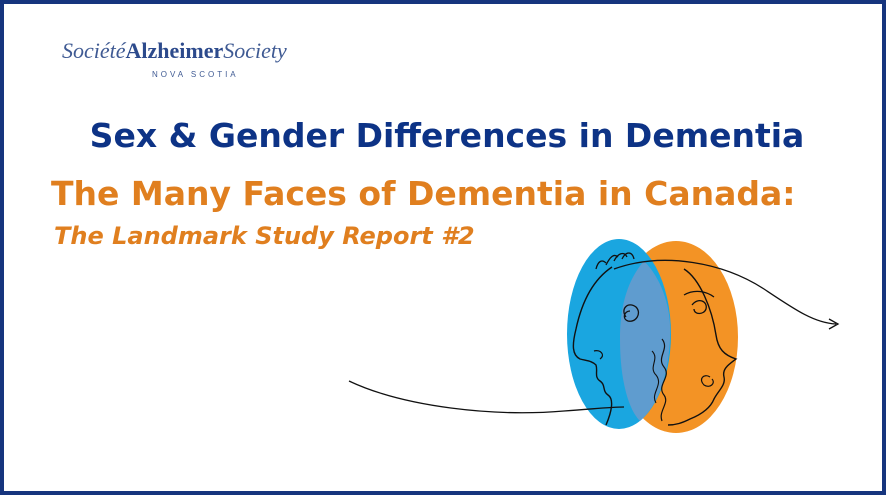  What do you see at coordinates (707, 381) in the screenshot?
I see `orange-face-mouth` at bounding box center [707, 381].